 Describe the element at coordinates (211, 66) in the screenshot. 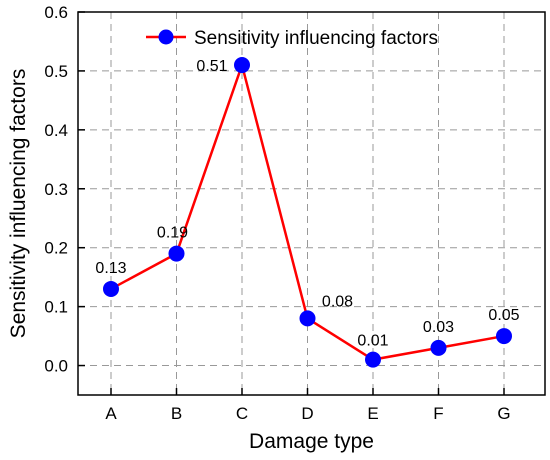

I see `data-label: 0.51` at that location.